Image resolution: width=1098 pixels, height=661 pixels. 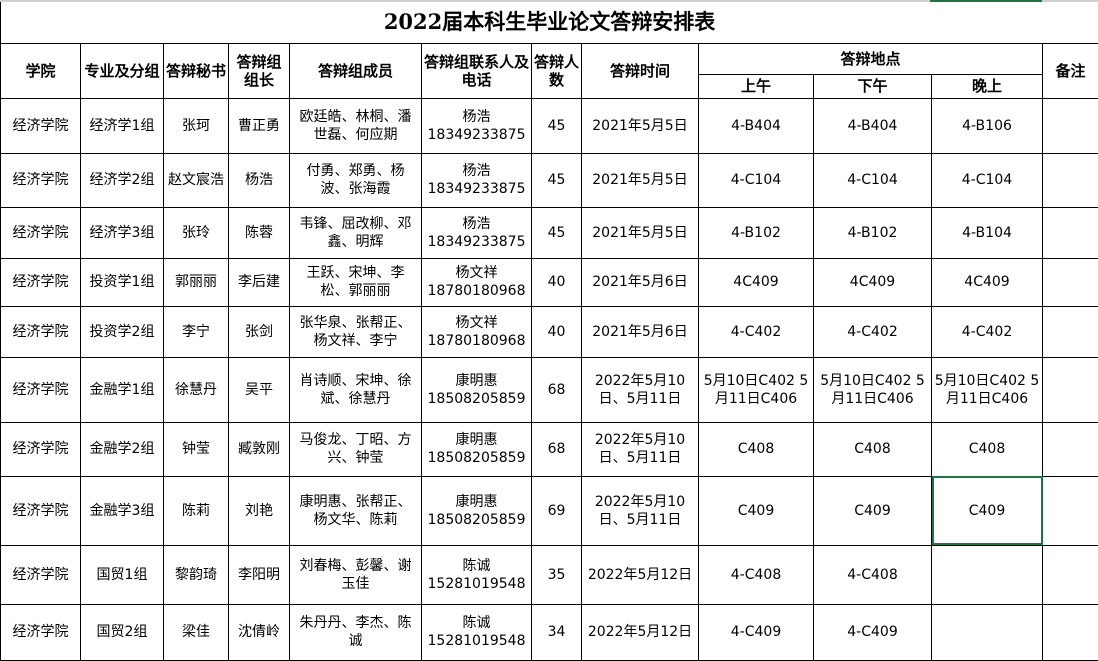 I want to click on afternoon-location-cell: C409, so click(x=873, y=510).